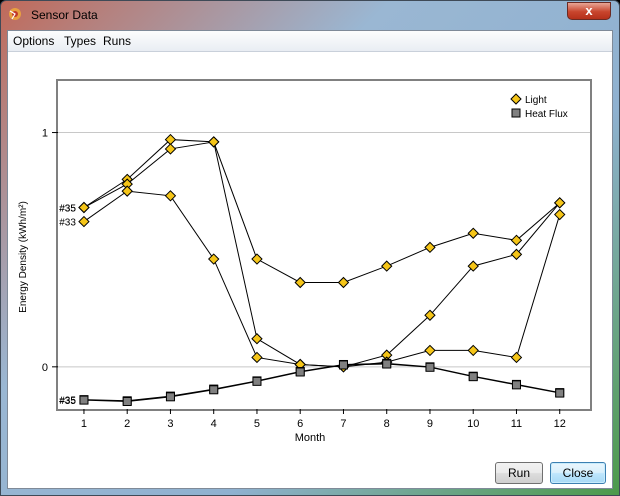  What do you see at coordinates (34, 41) in the screenshot?
I see `menu-options: Options` at bounding box center [34, 41].